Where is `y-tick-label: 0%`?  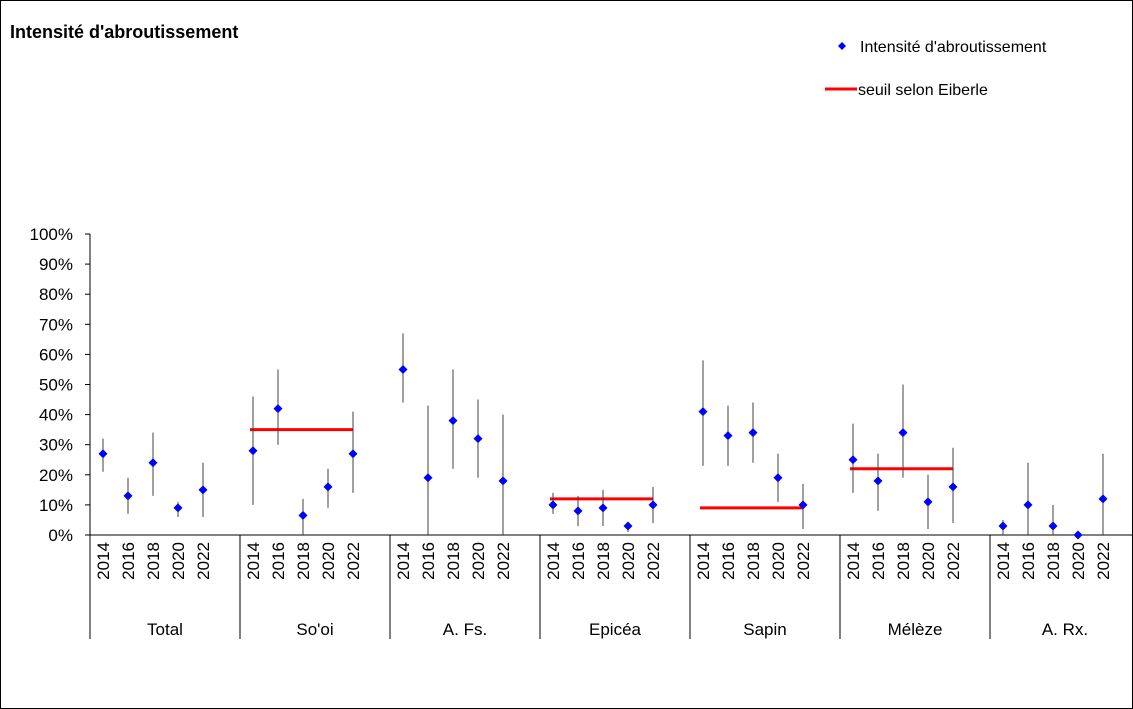 y-tick-label: 0% is located at coordinates (60, 535).